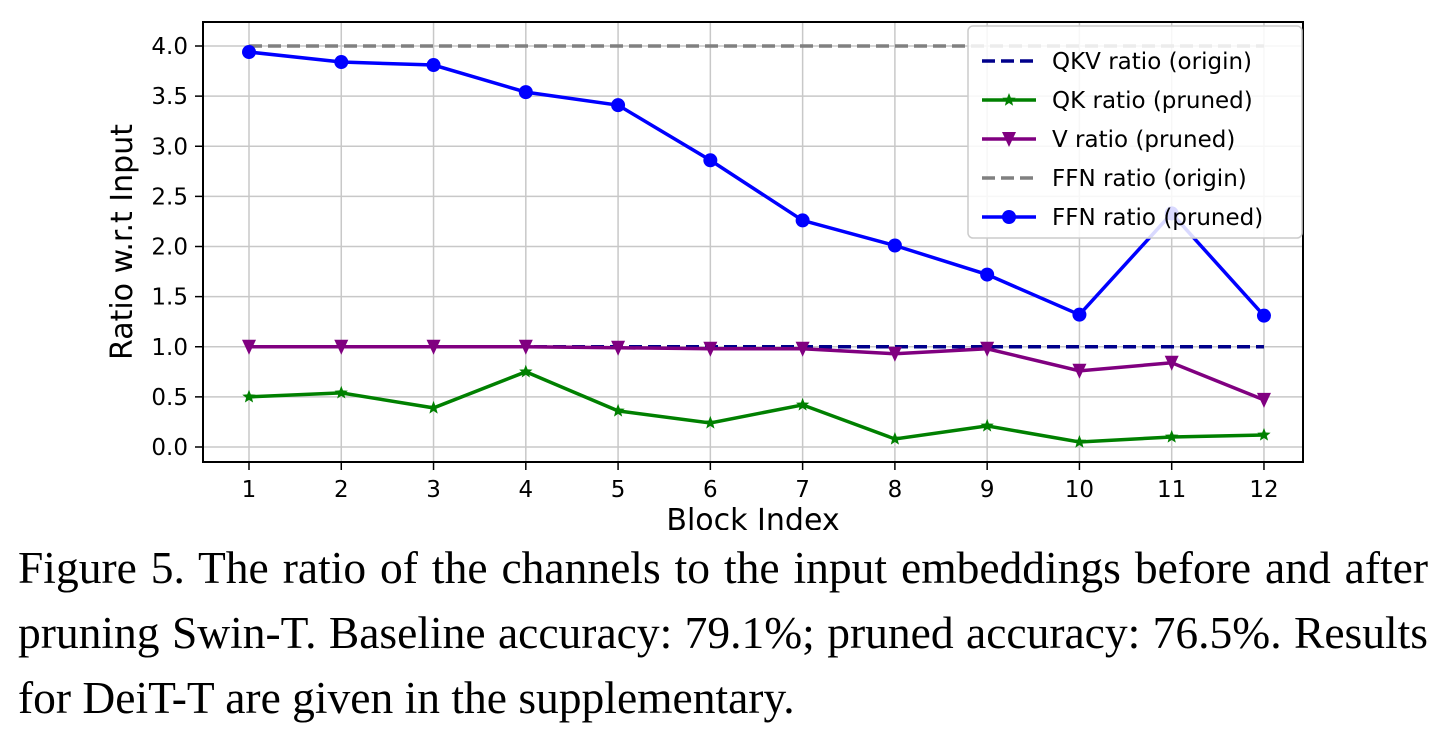  Describe the element at coordinates (169, 248) in the screenshot. I see `y-tick-label: 2.0` at that location.